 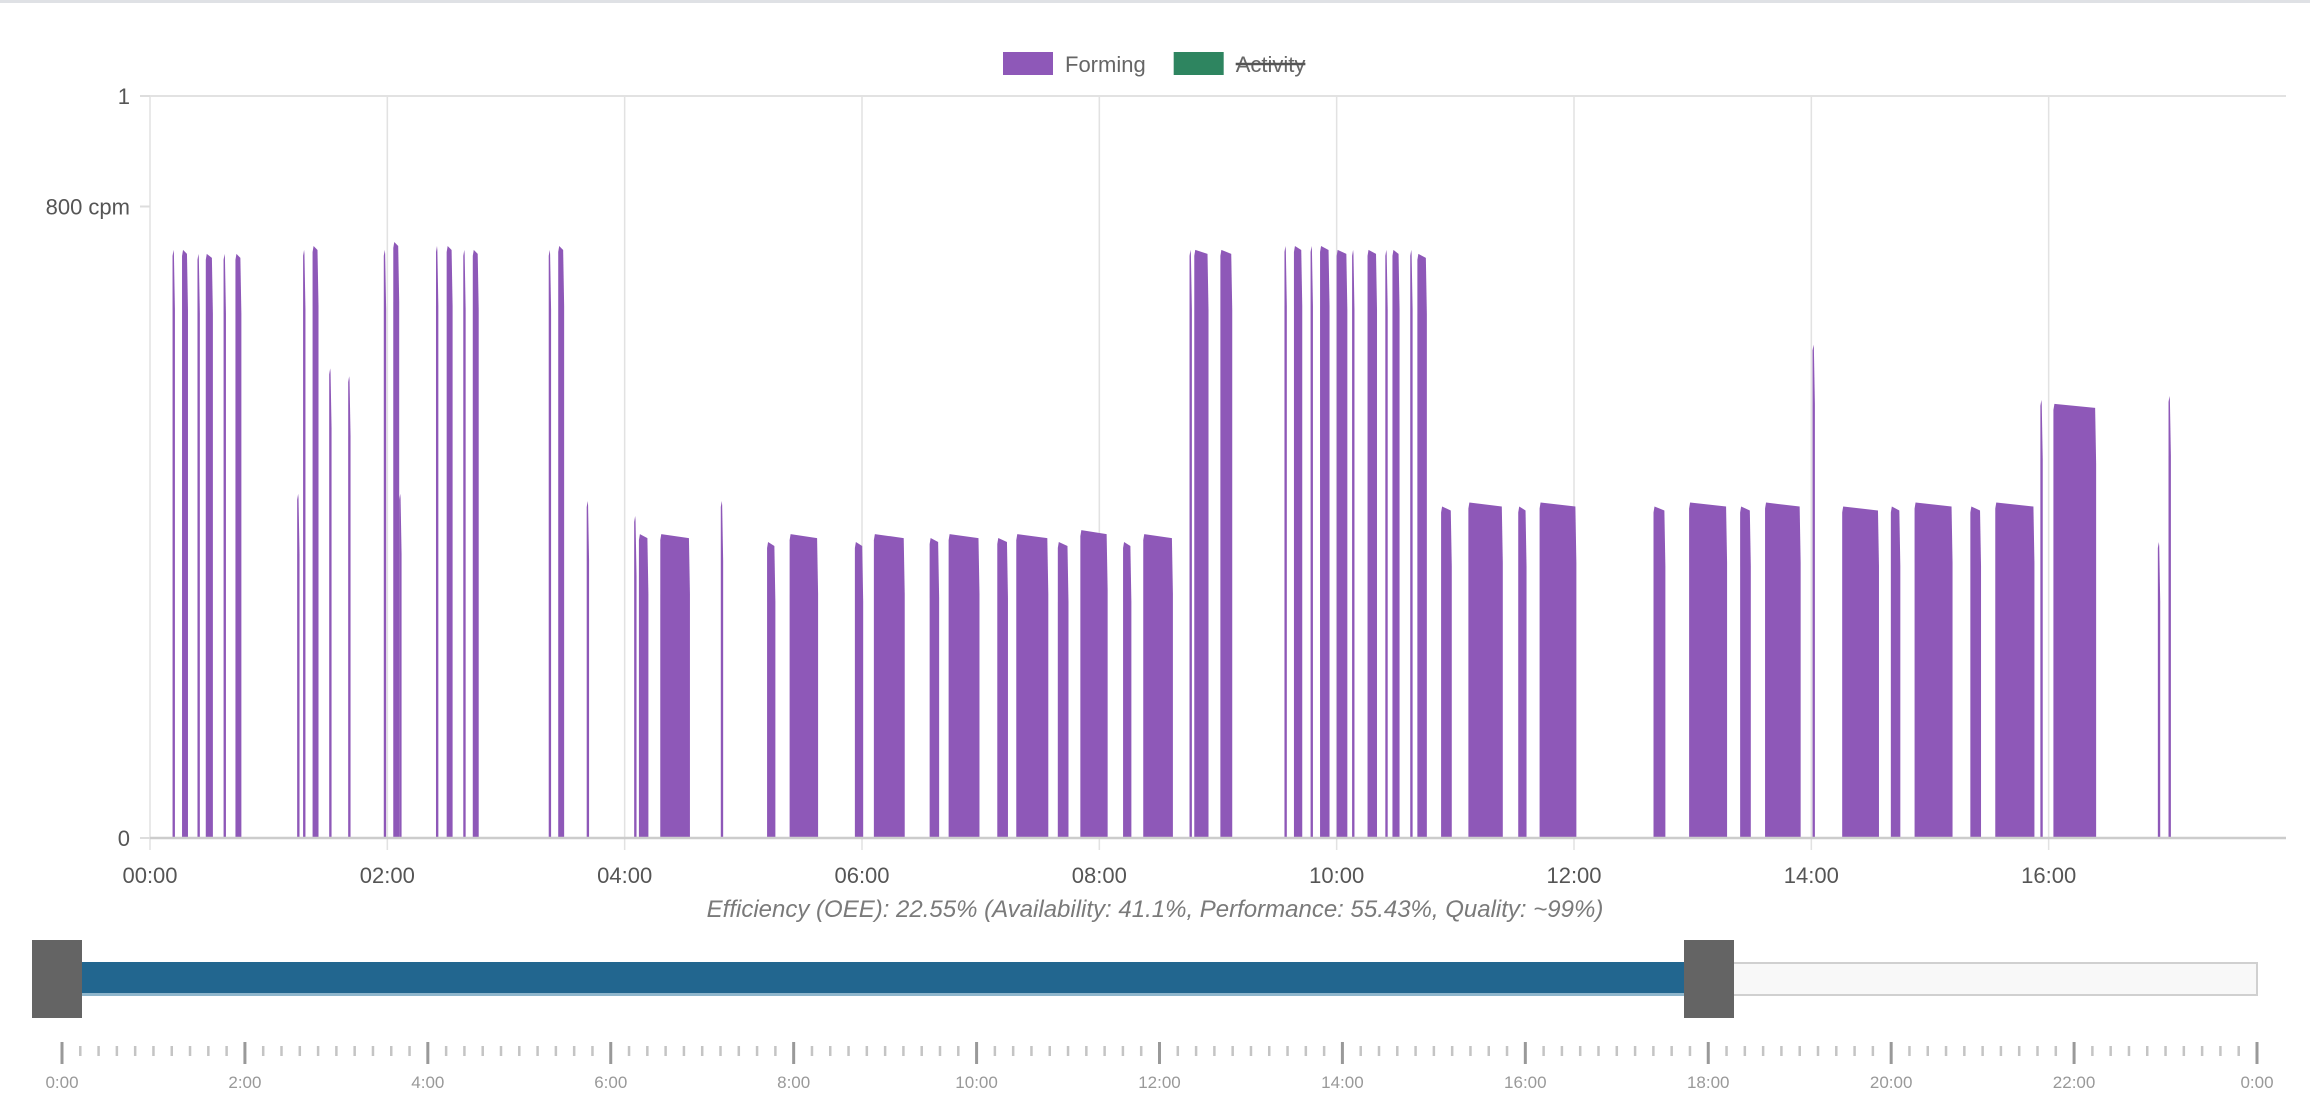 I want to click on slider-handle-start, so click(x=57, y=979).